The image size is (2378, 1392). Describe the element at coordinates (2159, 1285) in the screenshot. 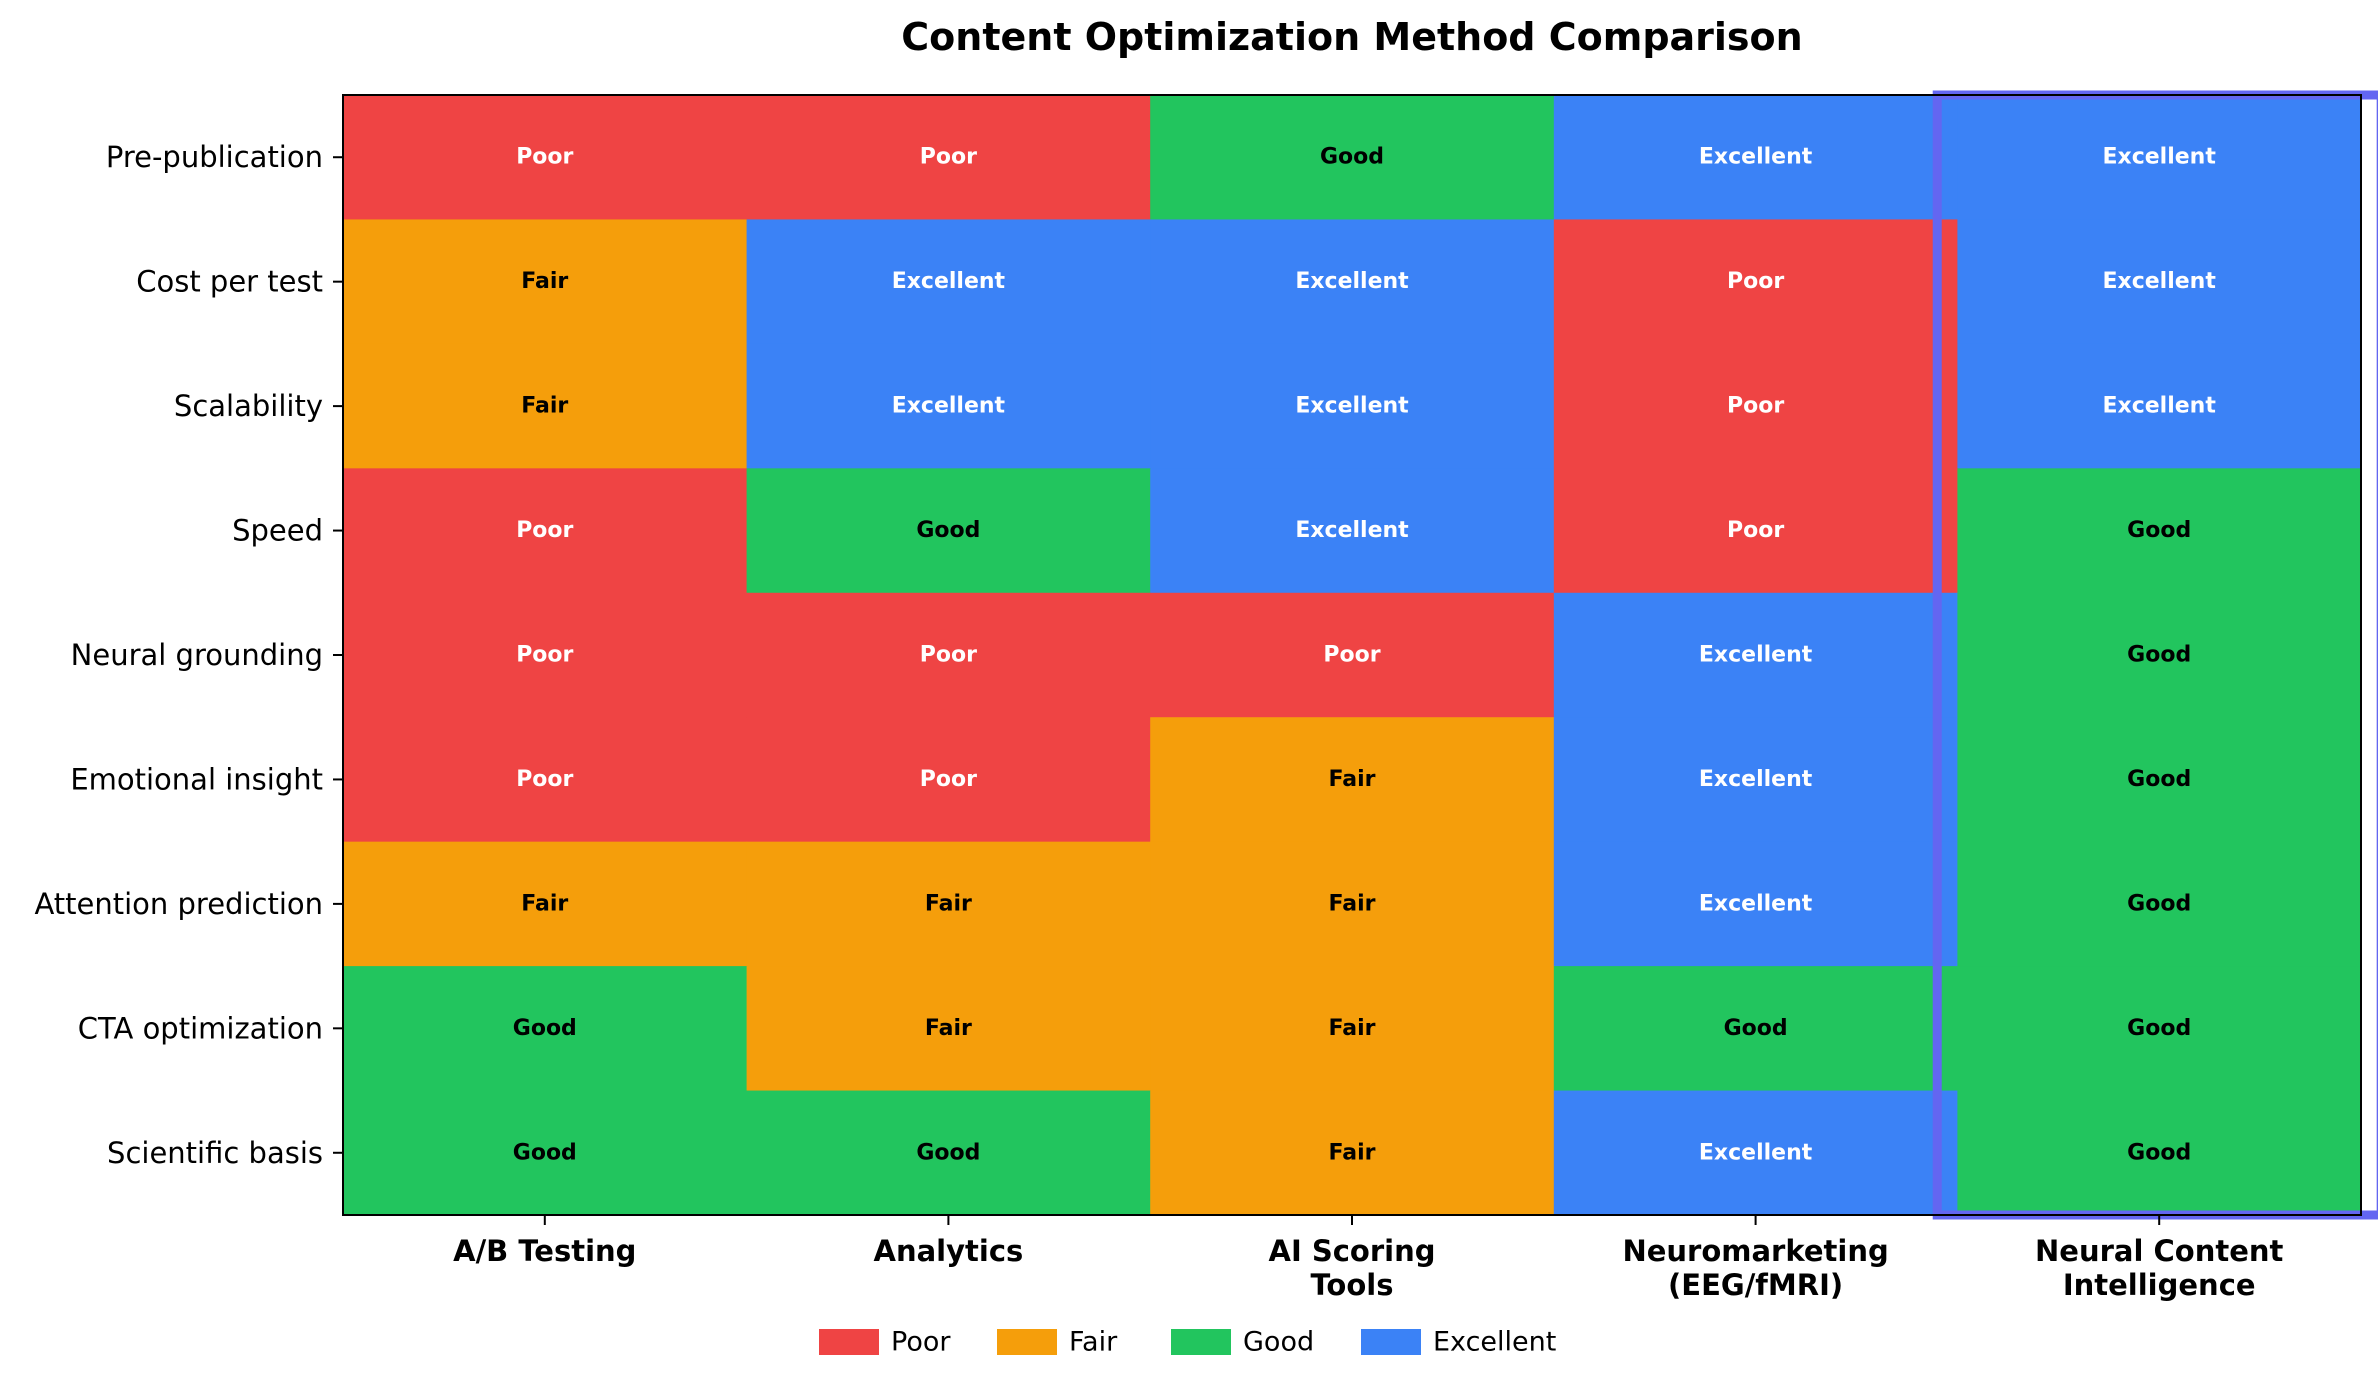

I see `x-tick-label: Intelligence` at that location.